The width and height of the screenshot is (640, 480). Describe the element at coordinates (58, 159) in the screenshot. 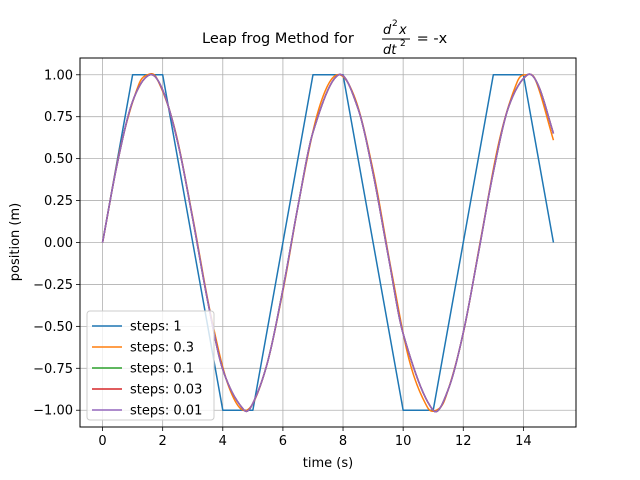

I see `y-tick-label: 0.50` at that location.